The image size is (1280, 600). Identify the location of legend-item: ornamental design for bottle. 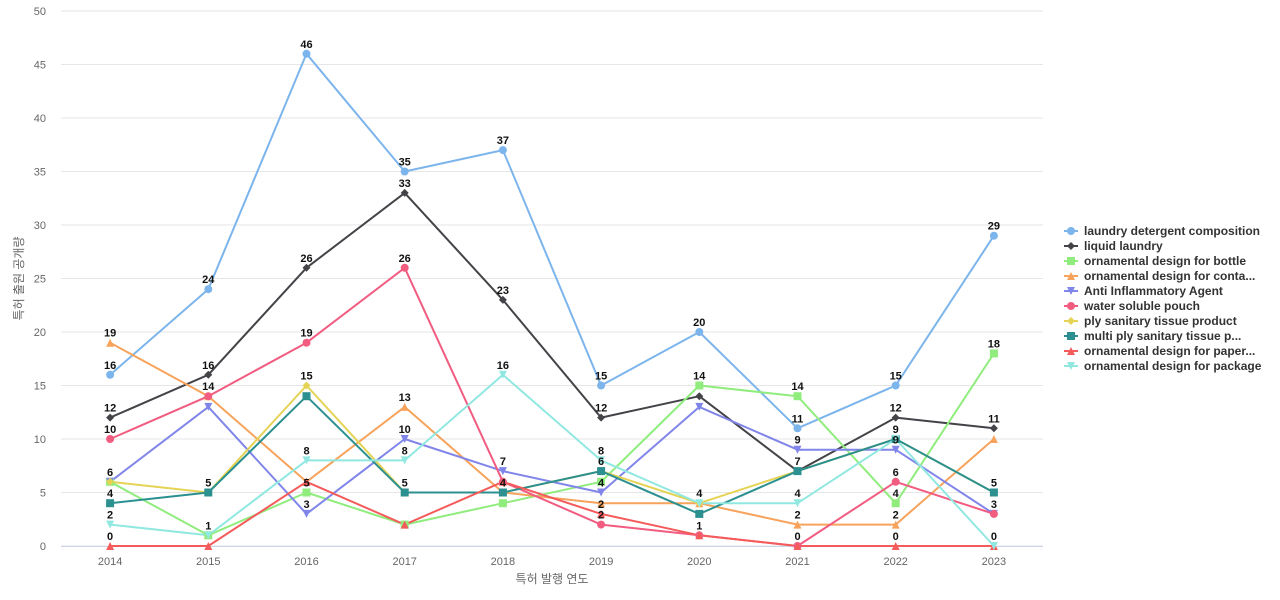
(1155, 261).